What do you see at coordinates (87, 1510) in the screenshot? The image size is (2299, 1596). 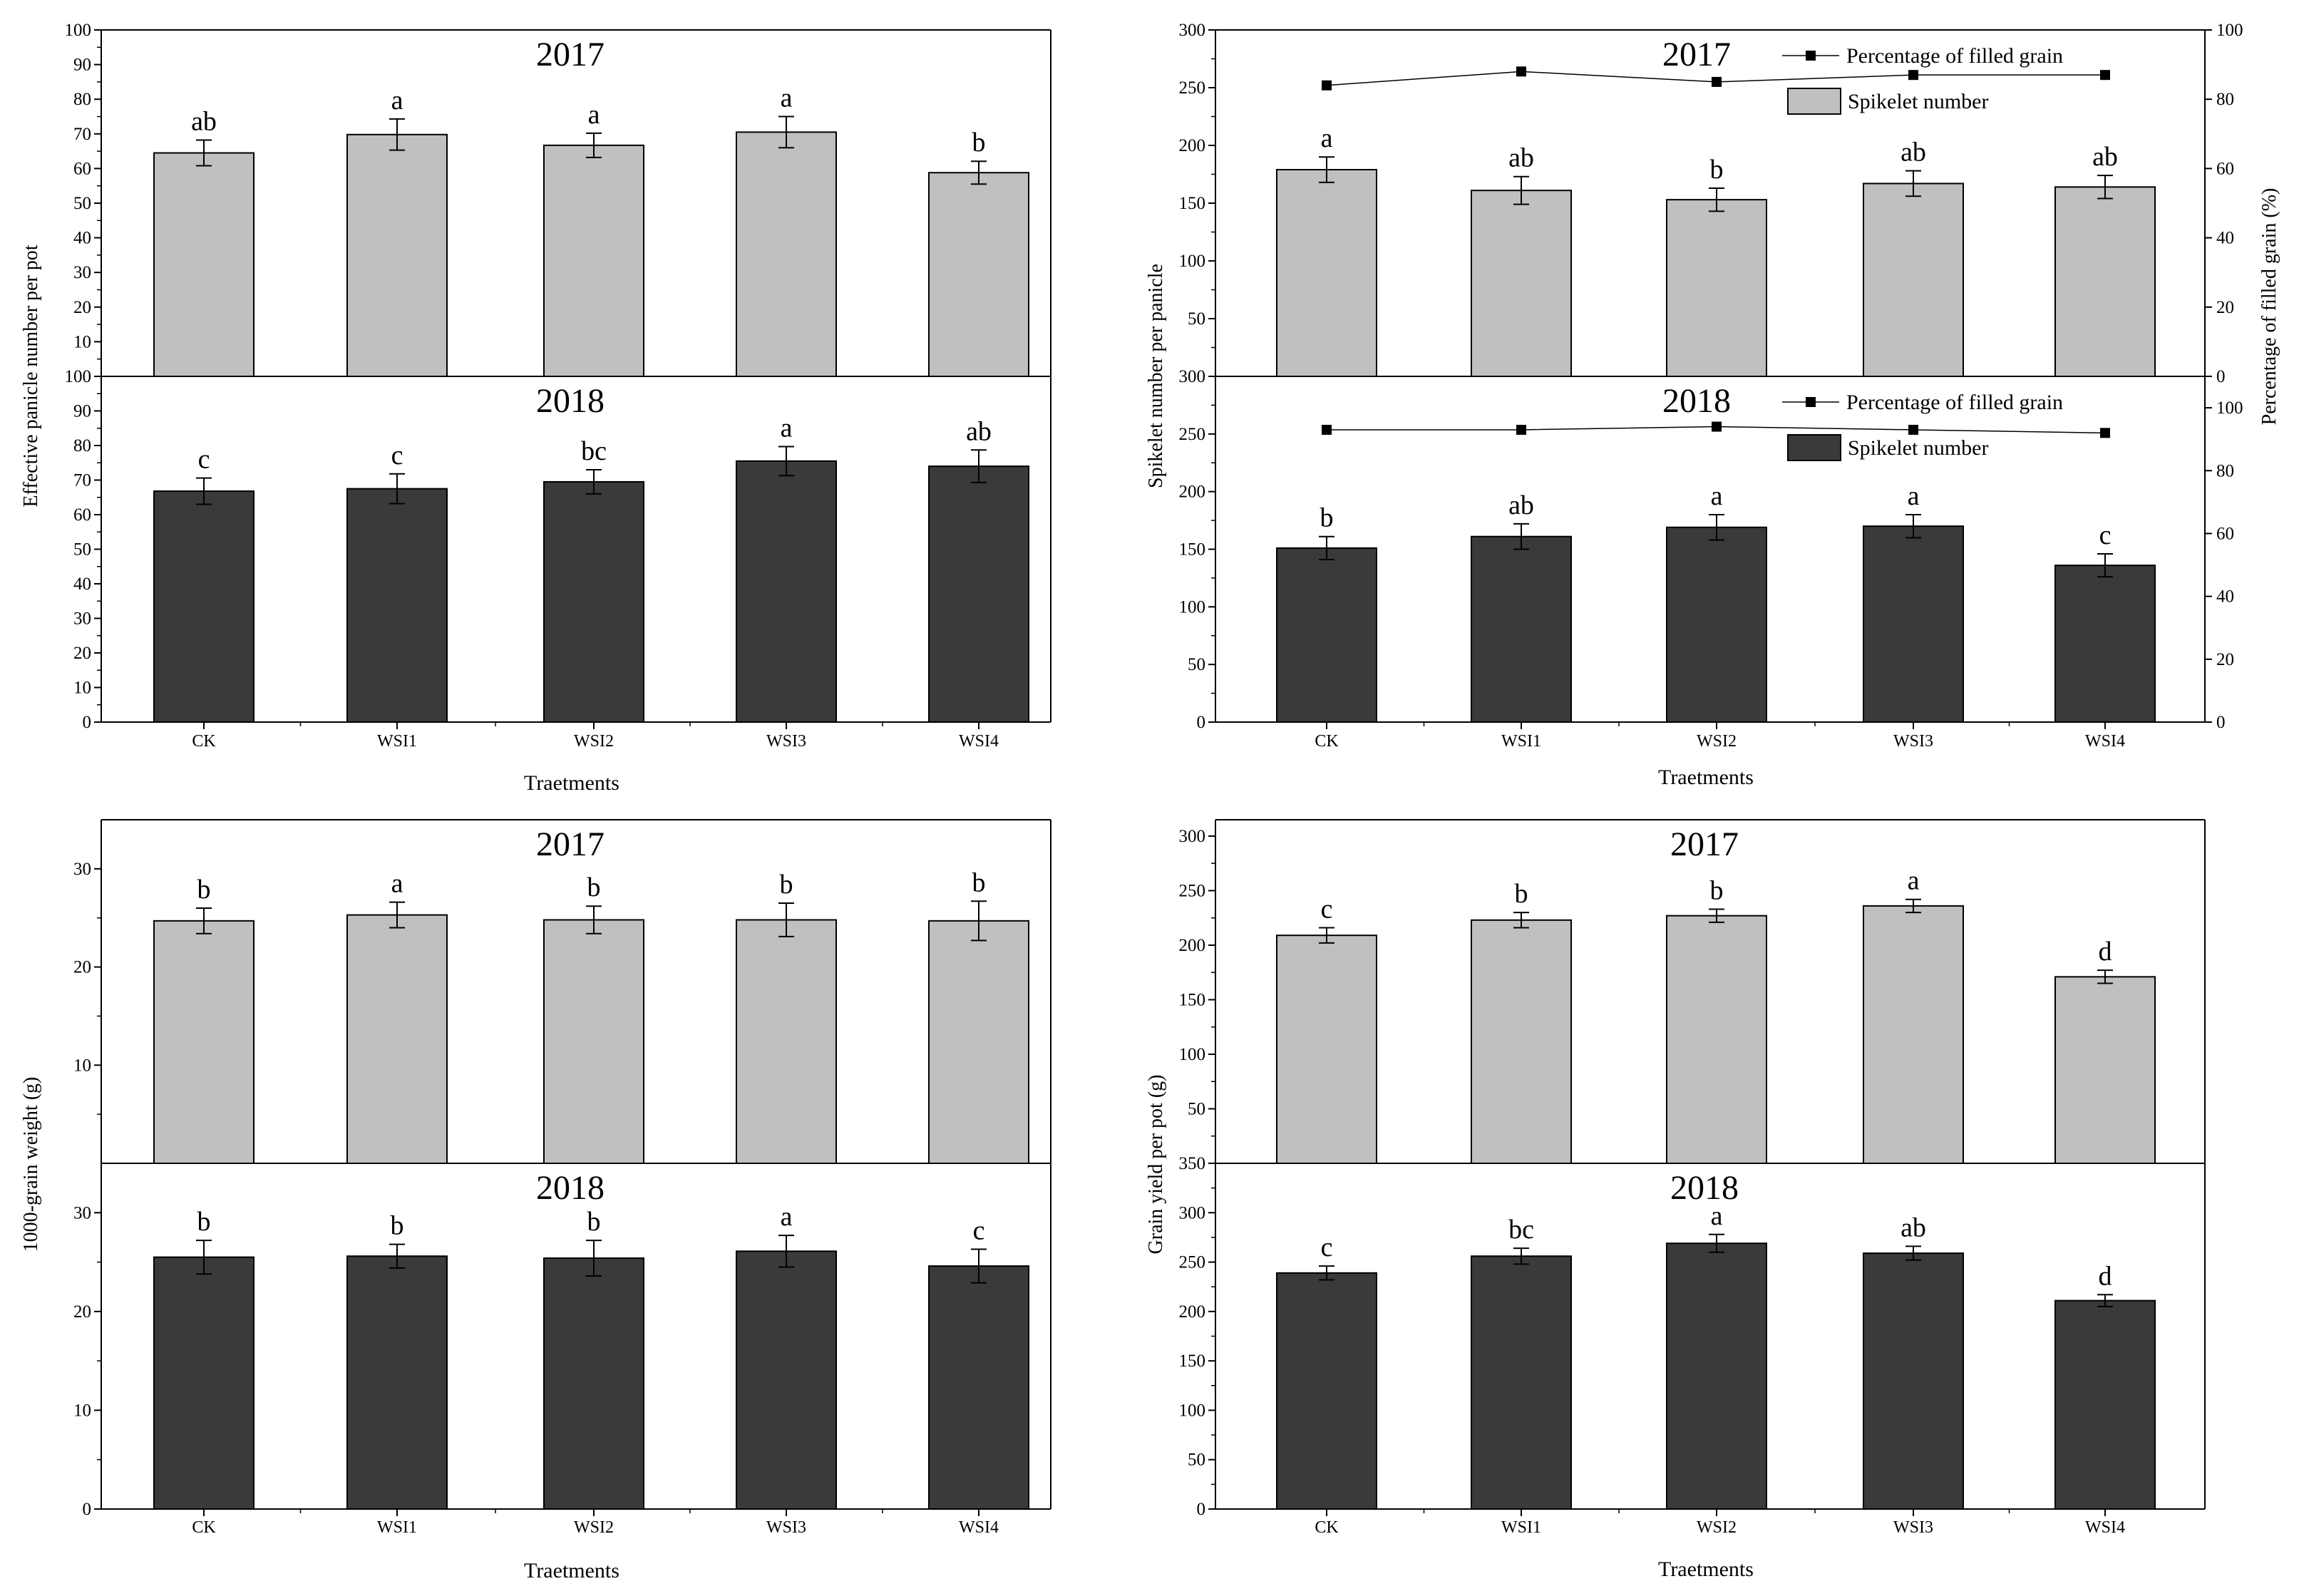 I see `y-tick-label: 0` at bounding box center [87, 1510].